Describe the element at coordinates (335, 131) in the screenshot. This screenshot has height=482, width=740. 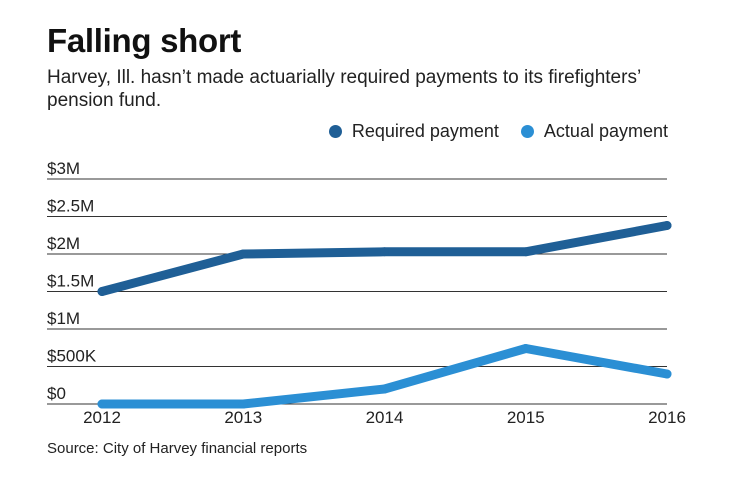
I see `legend-swatch-required` at that location.